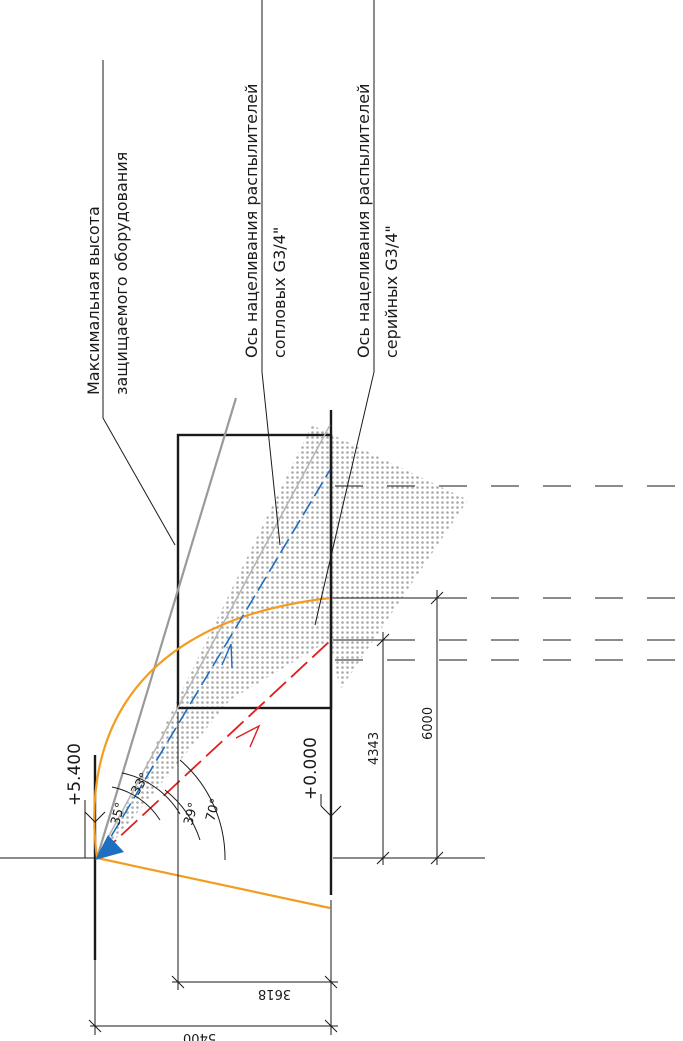  Describe the element at coordinates (95, 829) in the screenshot. I see `level-mark-top` at that location.